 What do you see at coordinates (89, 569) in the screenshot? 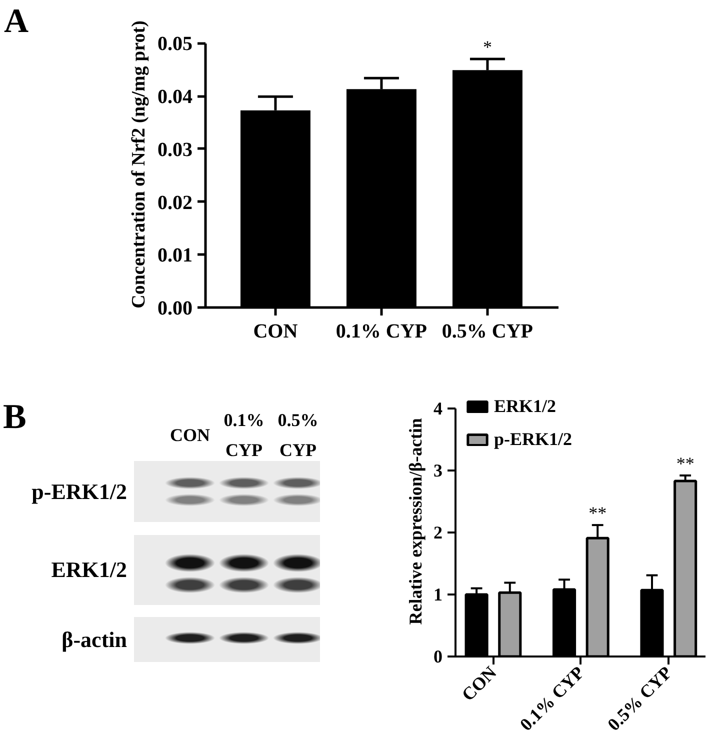
I see `category-label: ERK1/2` at bounding box center [89, 569].